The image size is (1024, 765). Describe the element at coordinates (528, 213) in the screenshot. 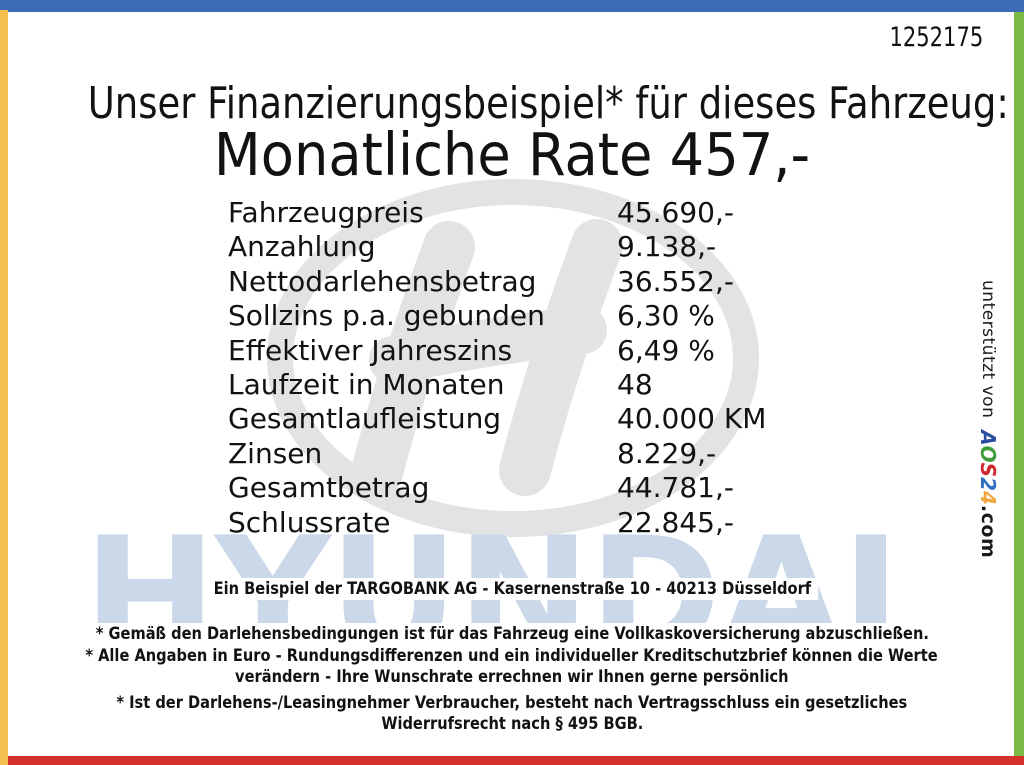

I see `table-row: Fahrzeugpreis 45.690,-` at that location.